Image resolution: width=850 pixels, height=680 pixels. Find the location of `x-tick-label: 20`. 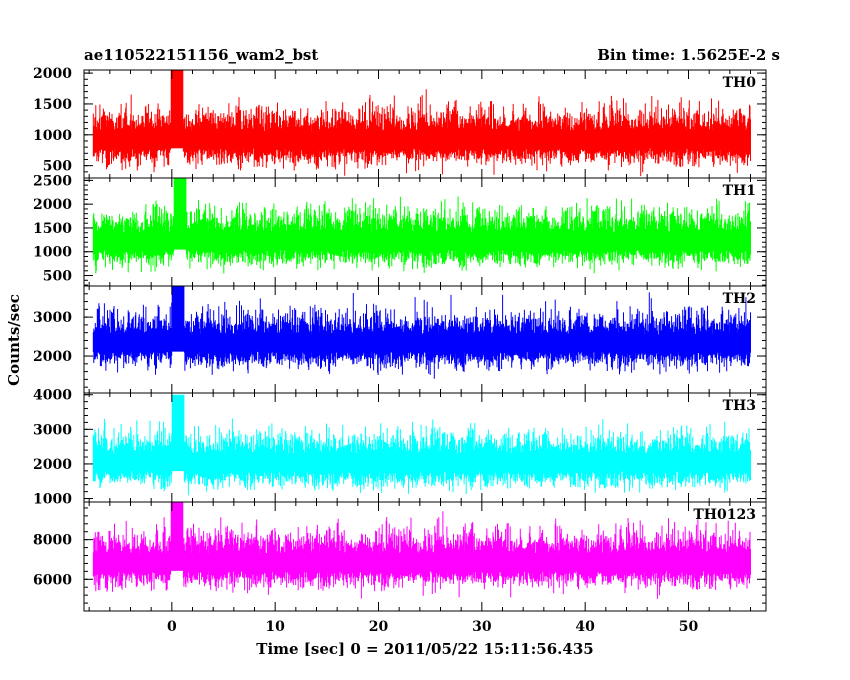

x-tick-label: 20 is located at coordinates (379, 627).